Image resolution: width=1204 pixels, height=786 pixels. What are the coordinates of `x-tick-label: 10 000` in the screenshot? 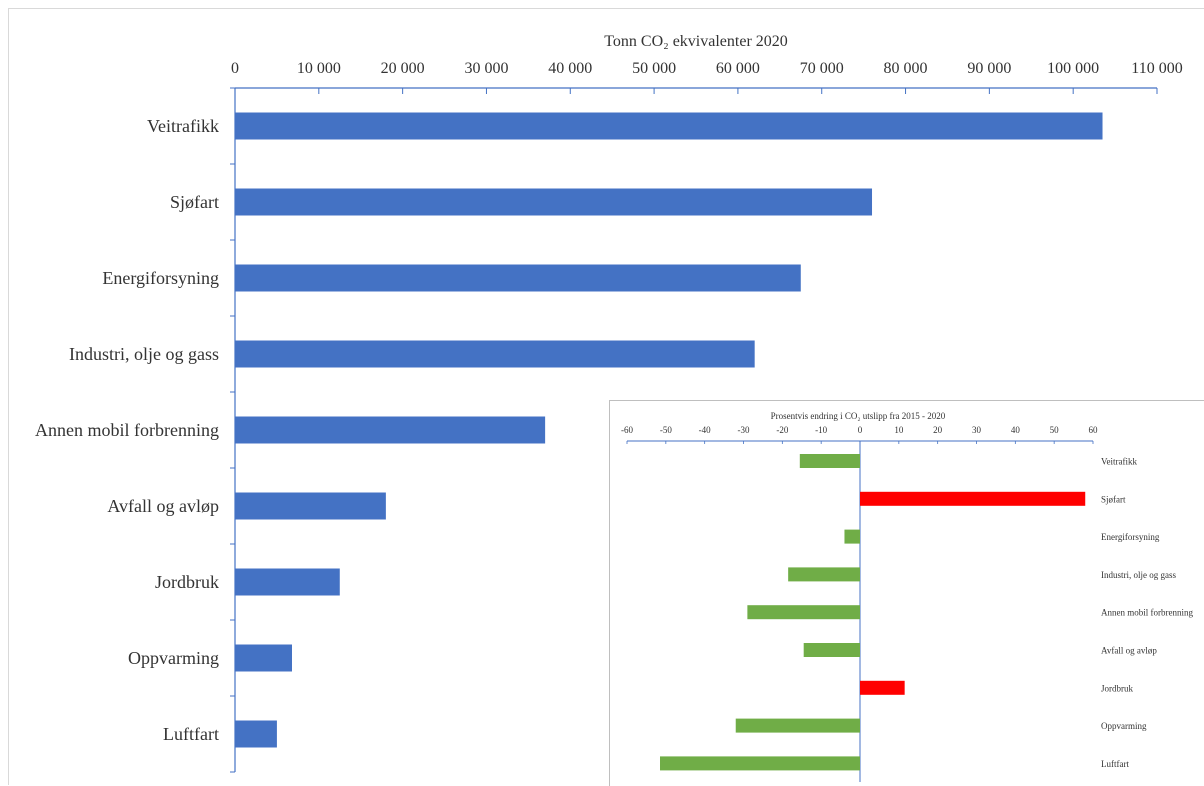 It's located at (319, 68).